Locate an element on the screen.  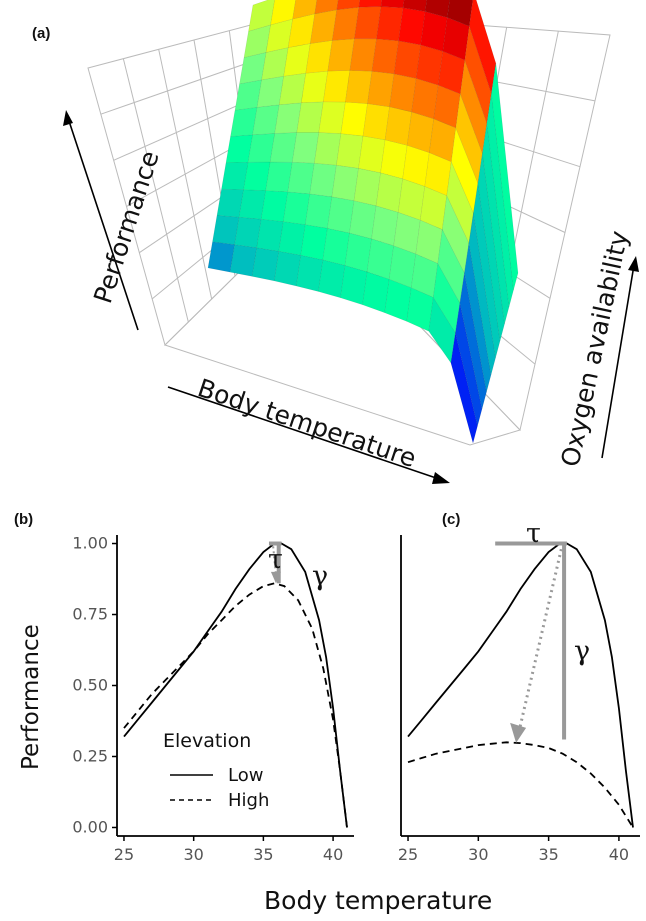
tau-label-b: τ is located at coordinates (275, 559).